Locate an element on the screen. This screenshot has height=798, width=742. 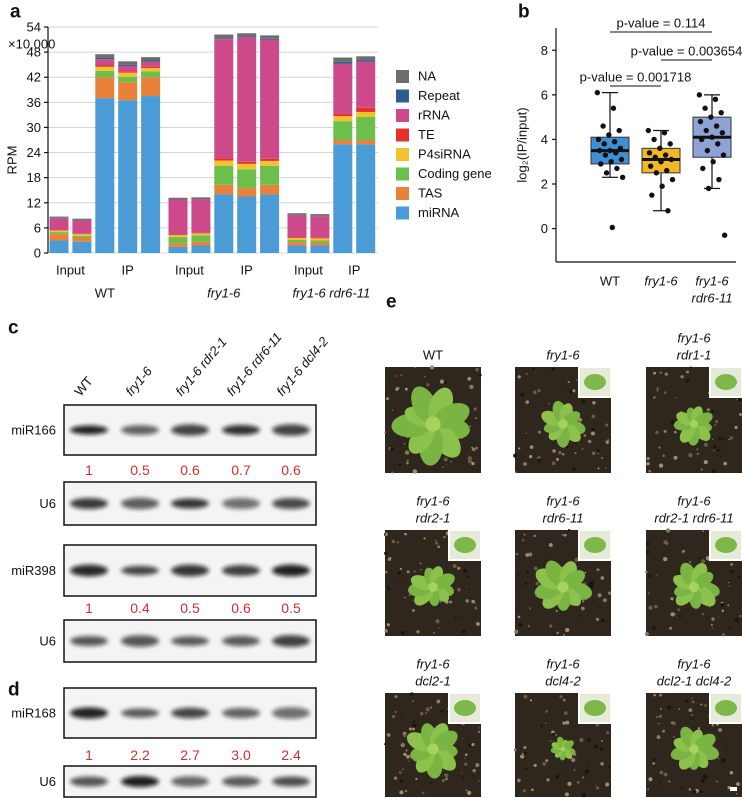
rosette-center is located at coordinates (694, 424).